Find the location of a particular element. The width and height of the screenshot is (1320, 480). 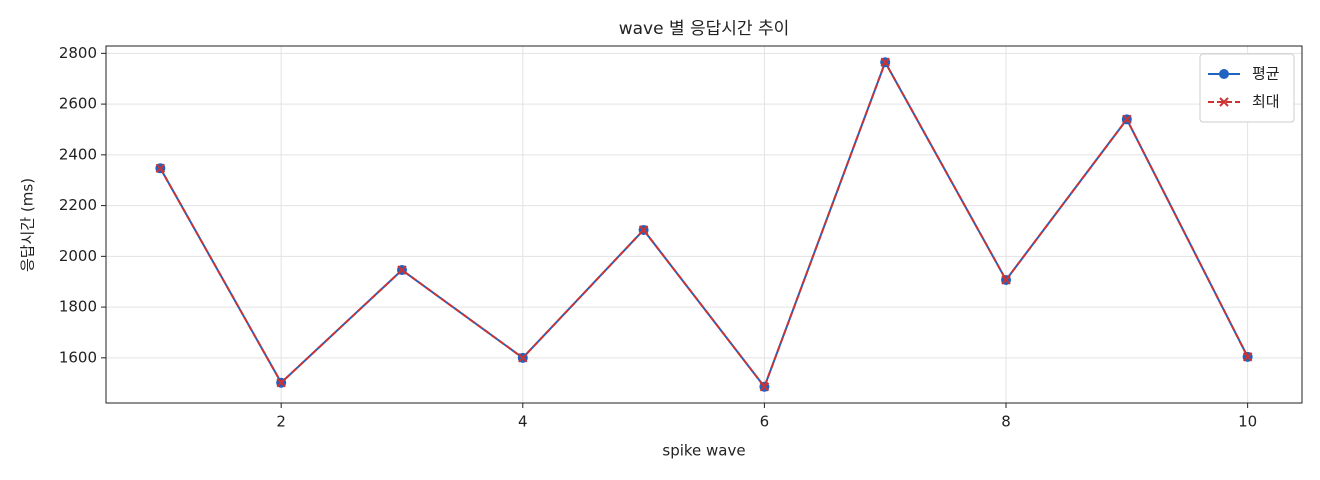

x-tick-label: 10 is located at coordinates (1247, 422).